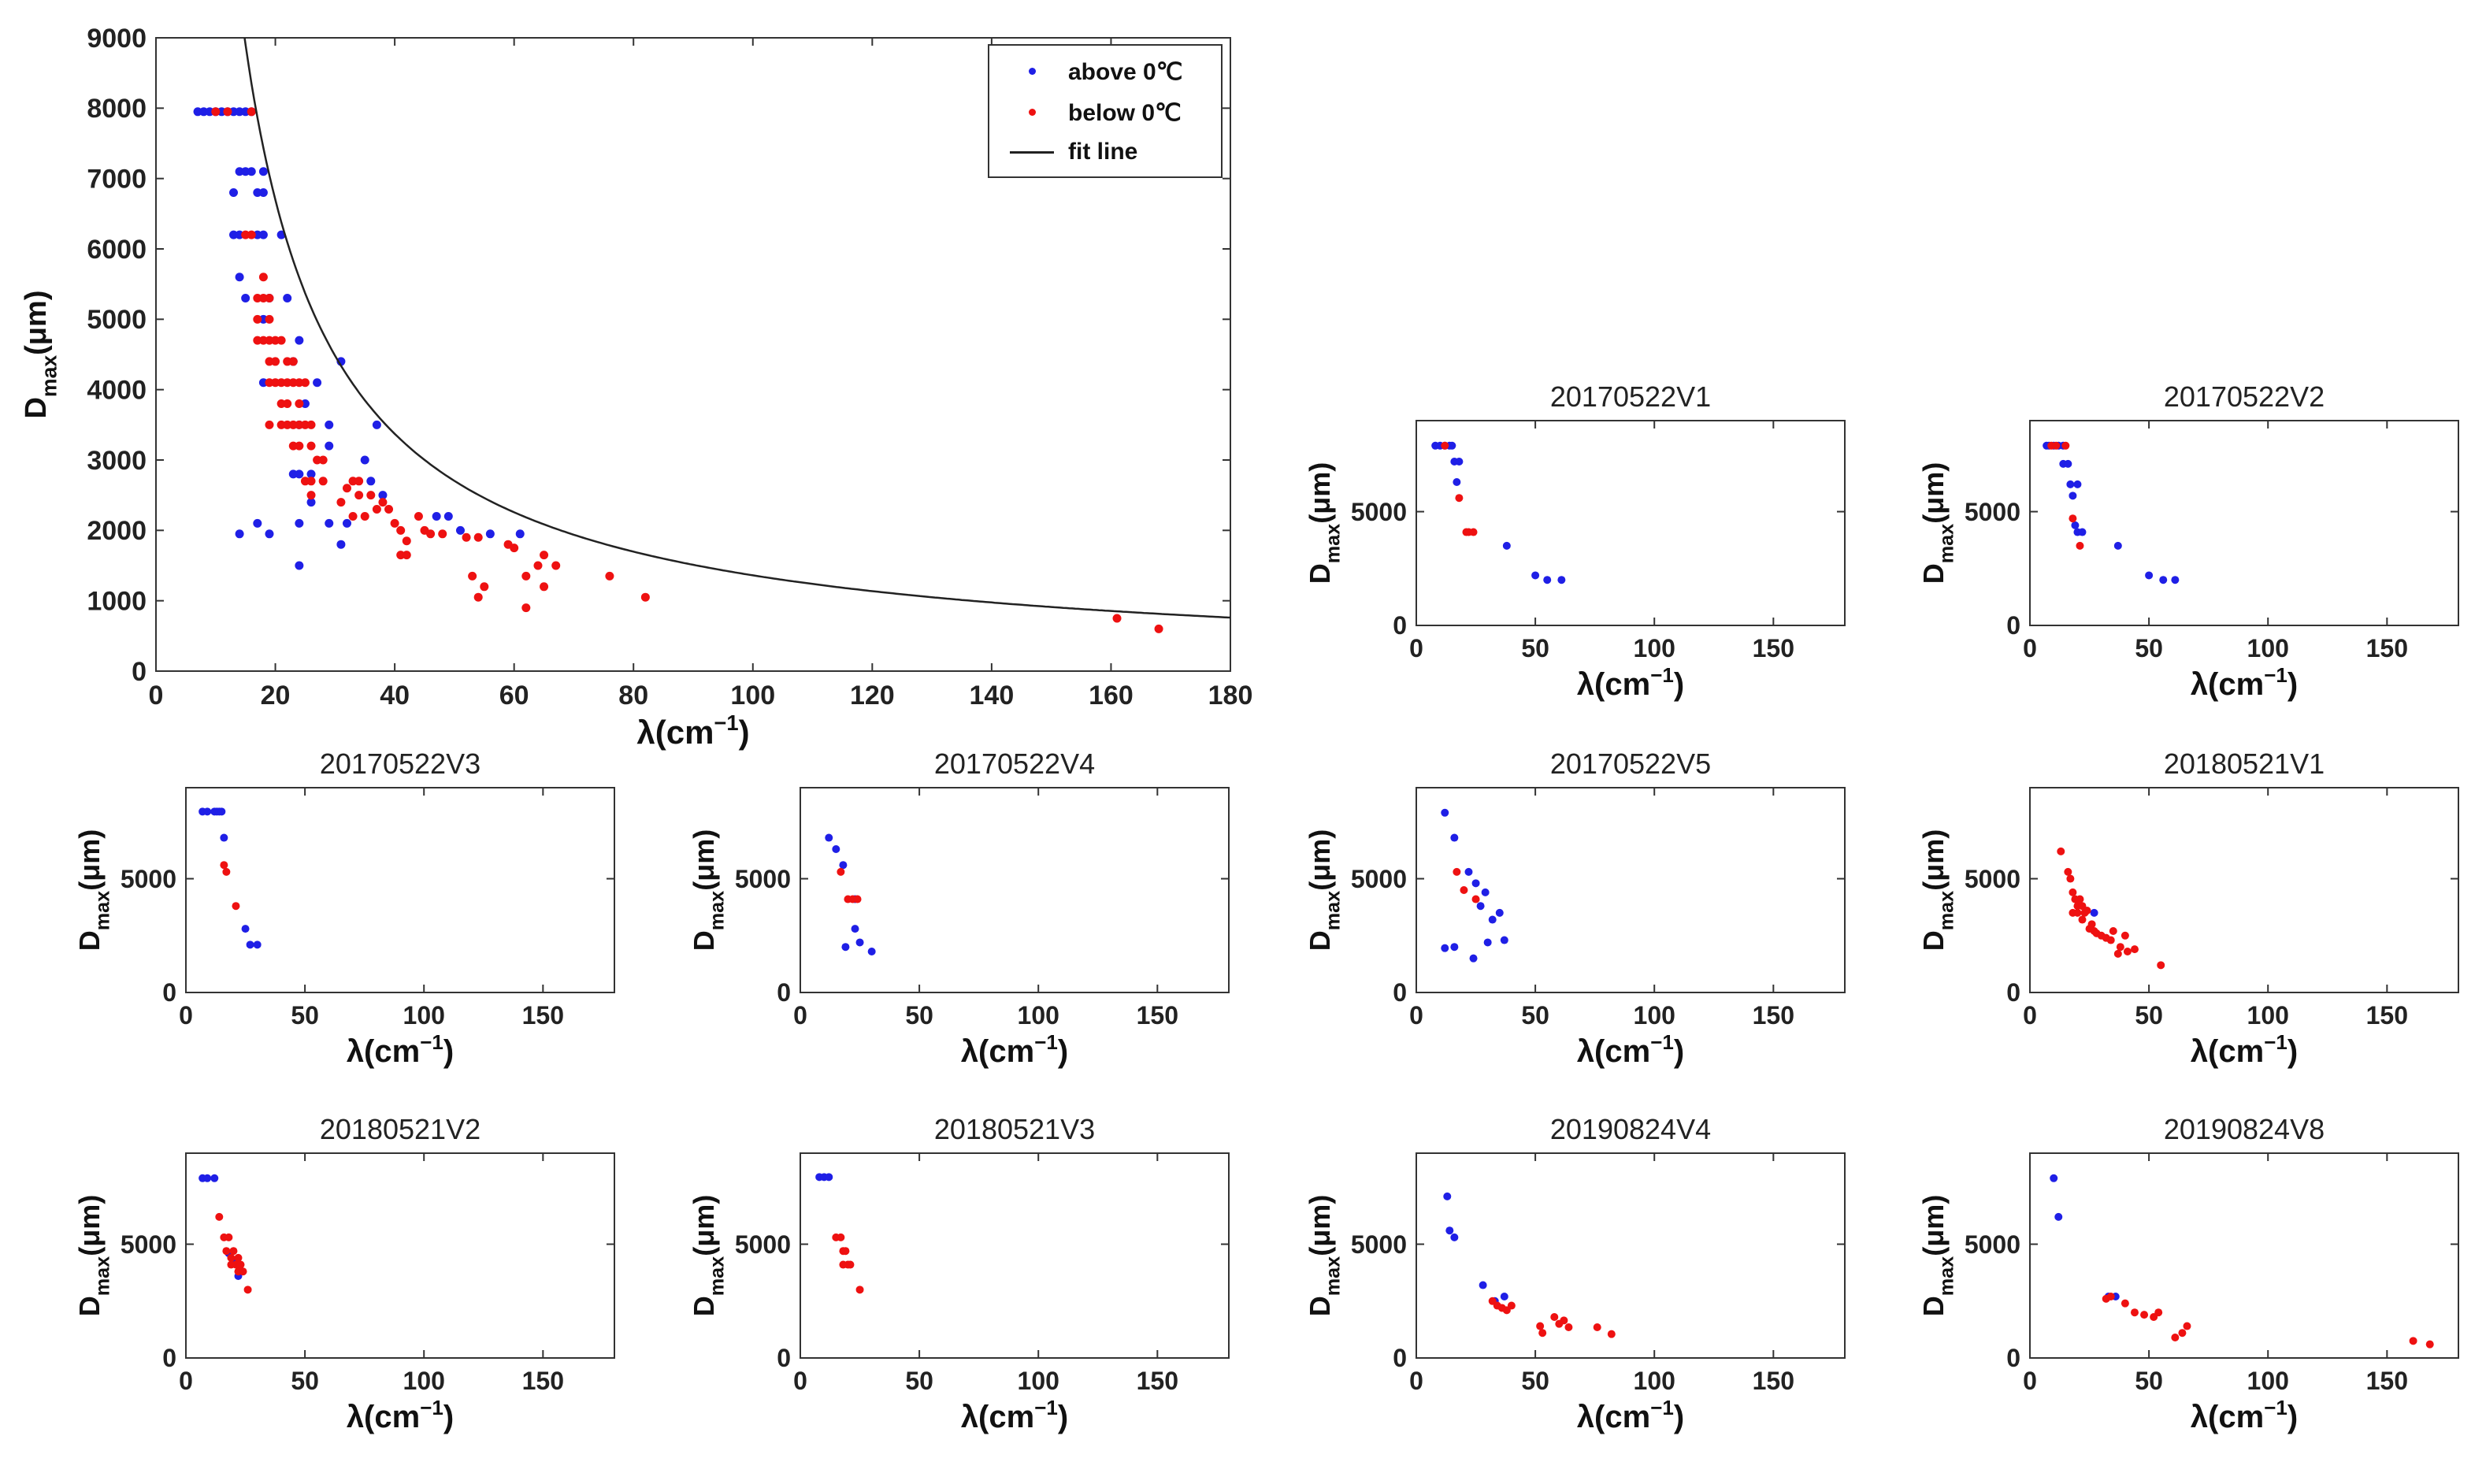 The image size is (2486, 1484). What do you see at coordinates (117, 531) in the screenshot?
I see `y-tick-label: 2000` at bounding box center [117, 531].